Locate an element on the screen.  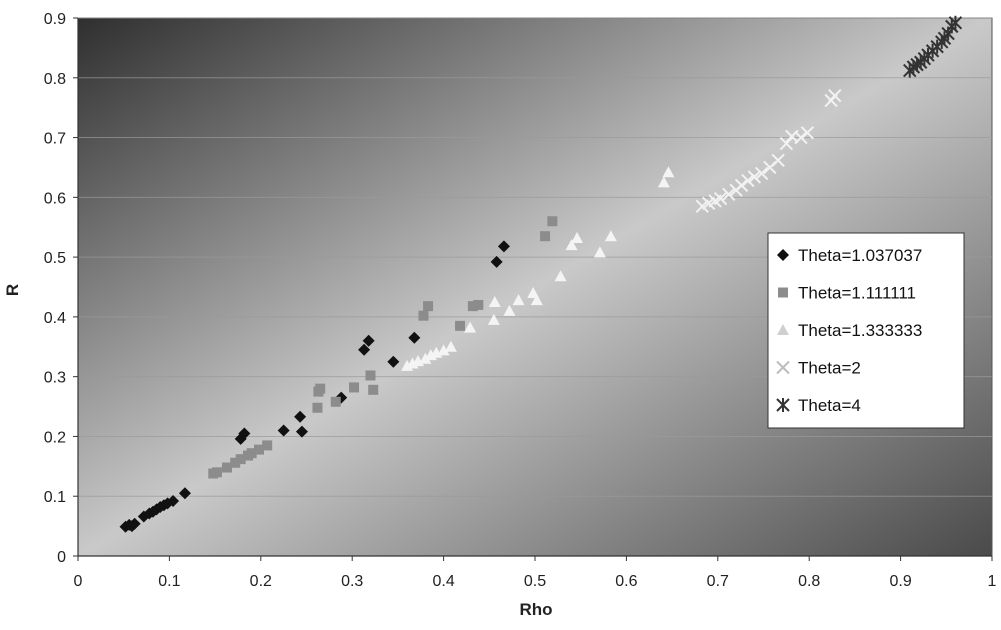
legend-label: Theta=1.111111 is located at coordinates (857, 293).